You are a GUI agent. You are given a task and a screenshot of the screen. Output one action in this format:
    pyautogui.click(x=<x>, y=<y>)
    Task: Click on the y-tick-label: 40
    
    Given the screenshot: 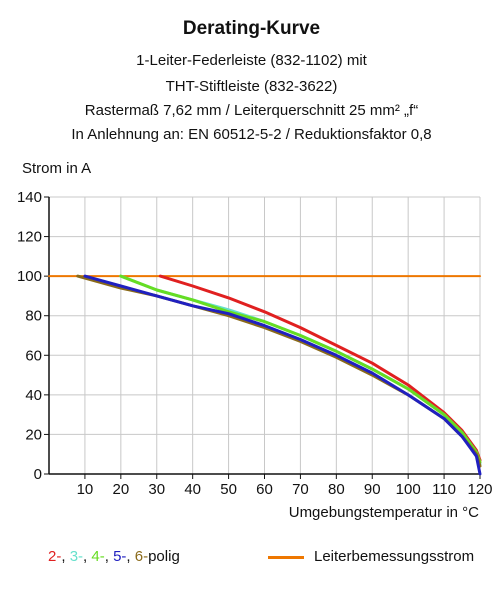 What is the action you would take?
    pyautogui.click(x=33, y=395)
    